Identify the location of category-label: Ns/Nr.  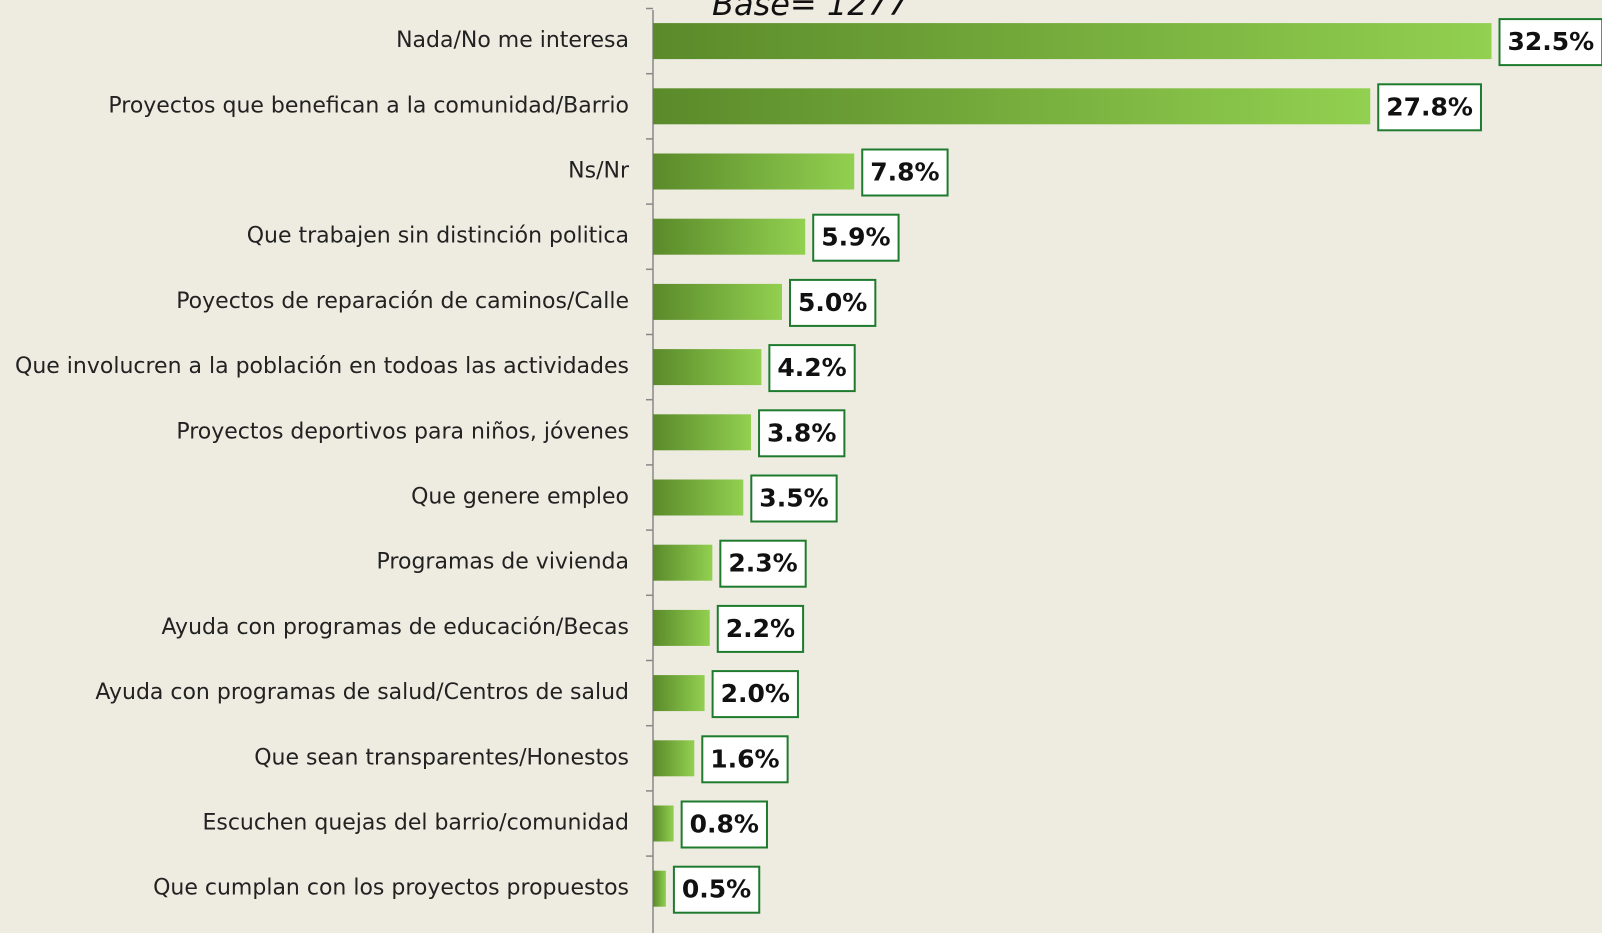
(599, 171).